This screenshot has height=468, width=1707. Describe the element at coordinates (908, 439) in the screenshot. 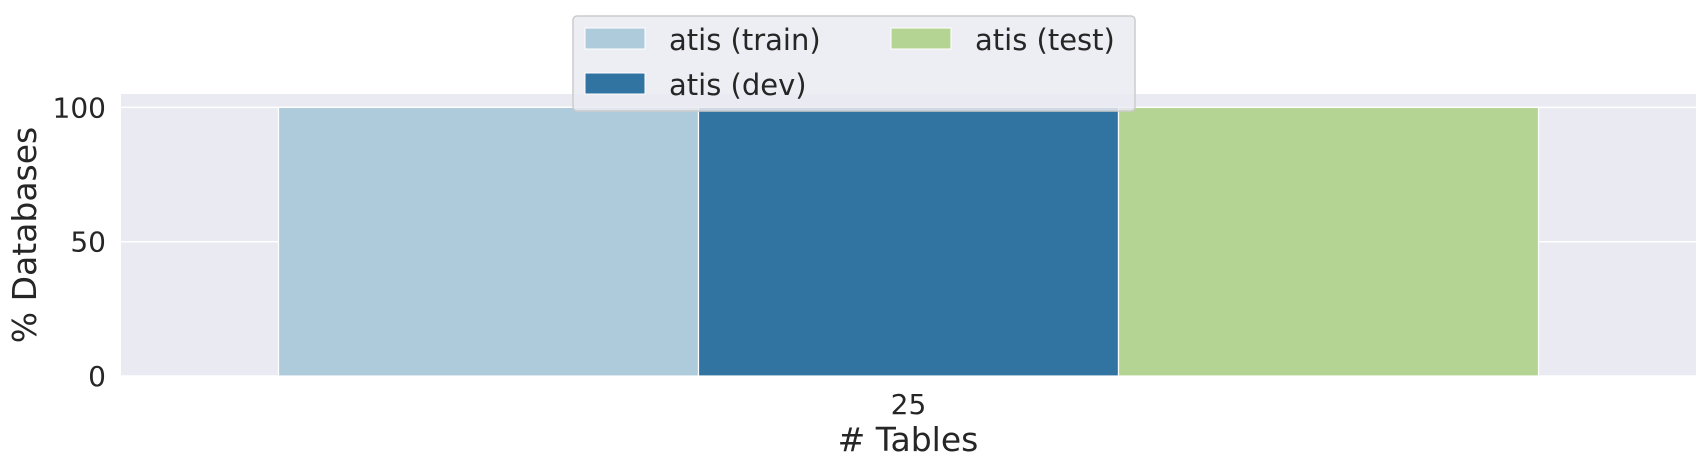

I see `x-axis-label: # Tables` at that location.